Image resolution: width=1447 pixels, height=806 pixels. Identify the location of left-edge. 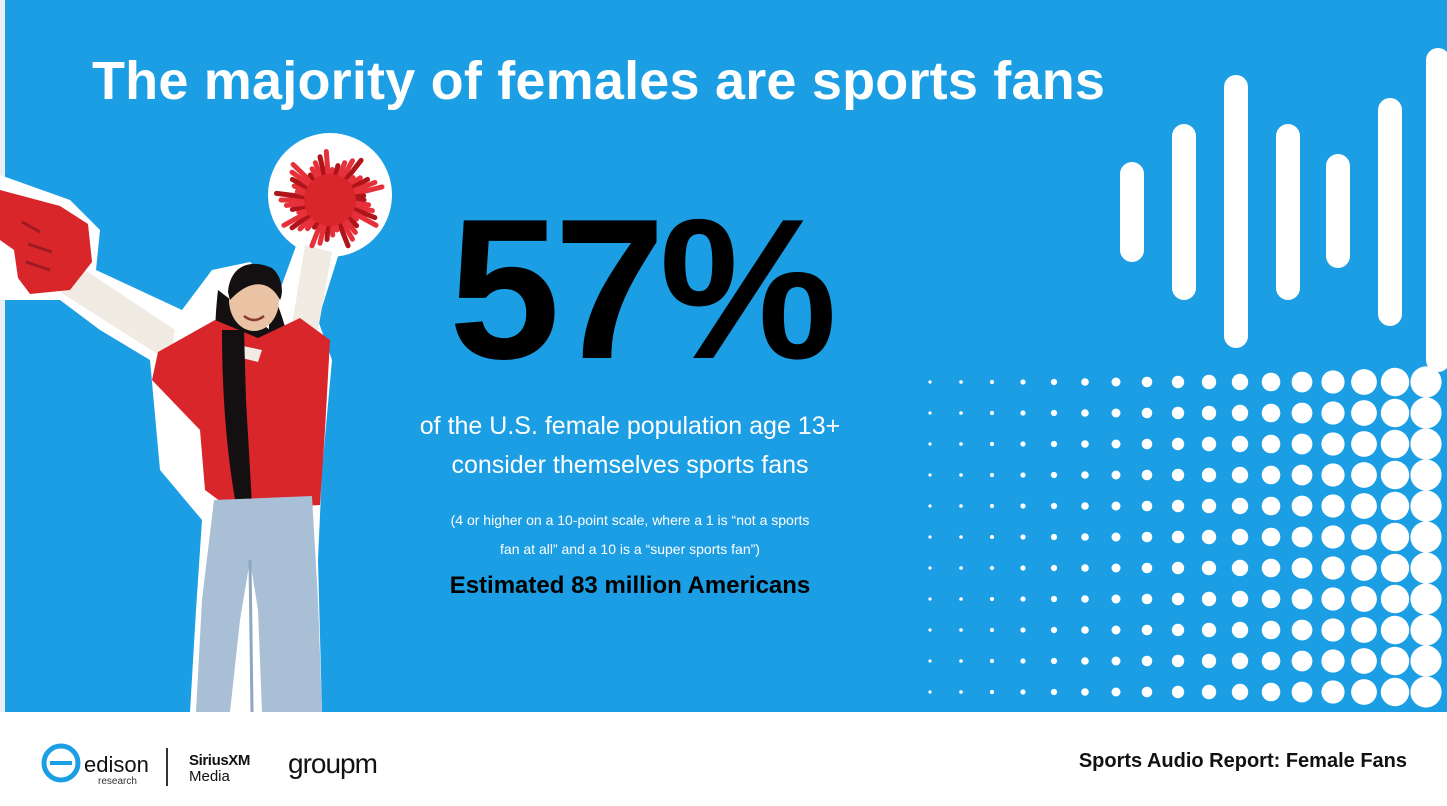
(2, 356).